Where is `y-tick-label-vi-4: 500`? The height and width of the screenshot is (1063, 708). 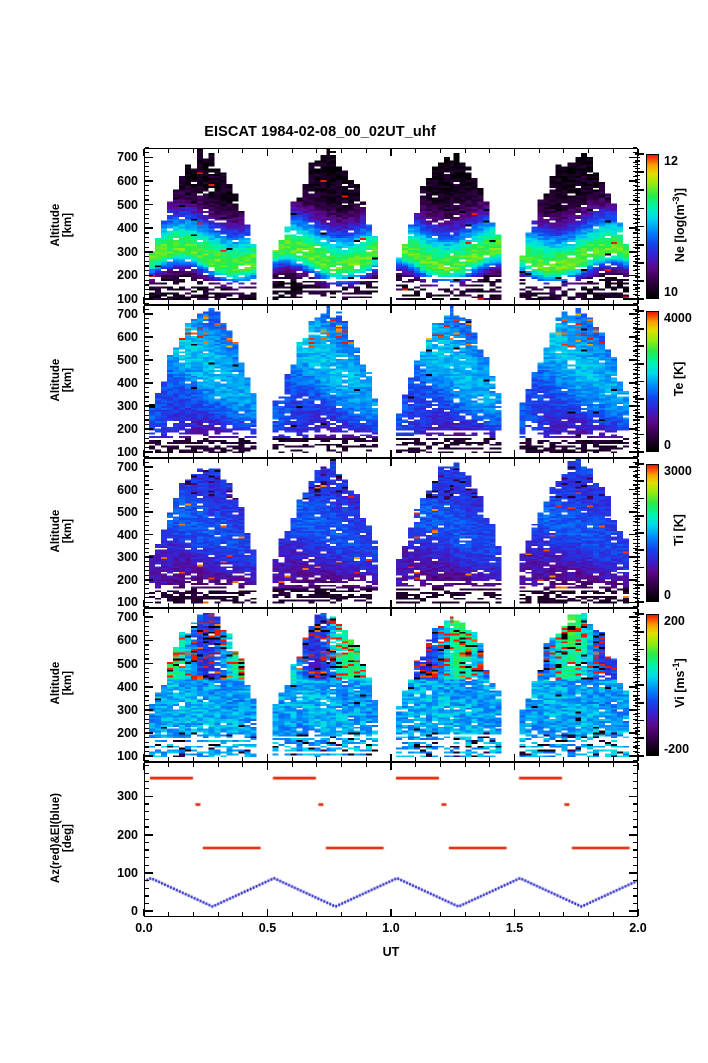
y-tick-label-vi-4: 500 is located at coordinates (127, 663).